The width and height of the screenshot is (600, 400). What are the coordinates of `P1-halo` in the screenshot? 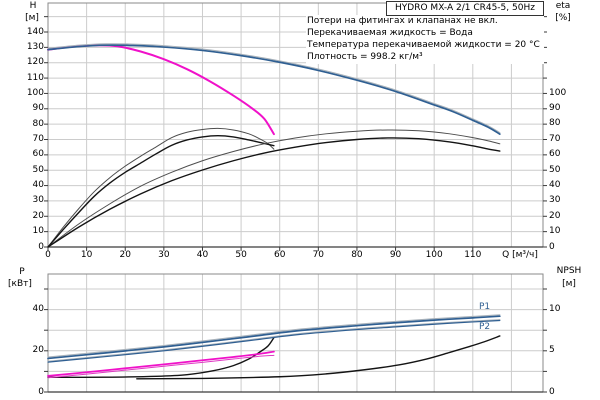 It's located at (274, 336).